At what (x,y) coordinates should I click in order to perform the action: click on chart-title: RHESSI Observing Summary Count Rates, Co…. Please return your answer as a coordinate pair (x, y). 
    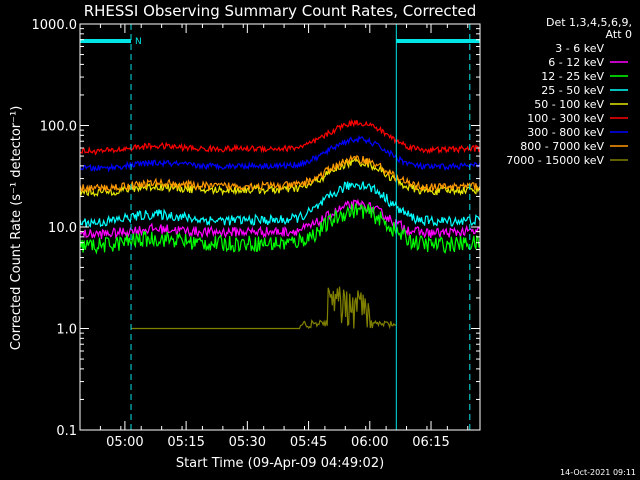
    Looking at the image, I should click on (280, 11).